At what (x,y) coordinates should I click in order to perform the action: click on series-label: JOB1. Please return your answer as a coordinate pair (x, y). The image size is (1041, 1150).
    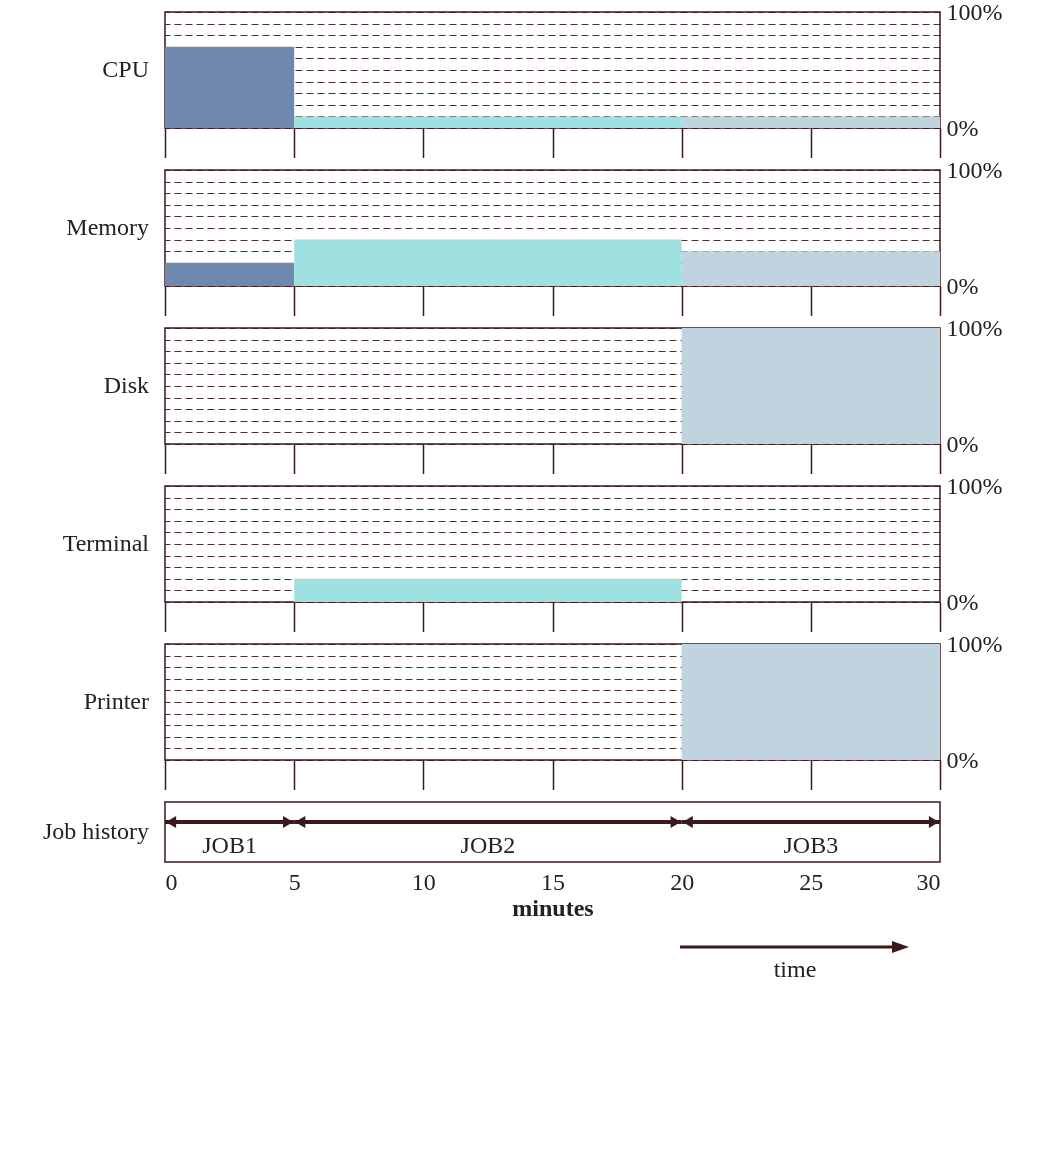
    Looking at the image, I should click on (229, 845).